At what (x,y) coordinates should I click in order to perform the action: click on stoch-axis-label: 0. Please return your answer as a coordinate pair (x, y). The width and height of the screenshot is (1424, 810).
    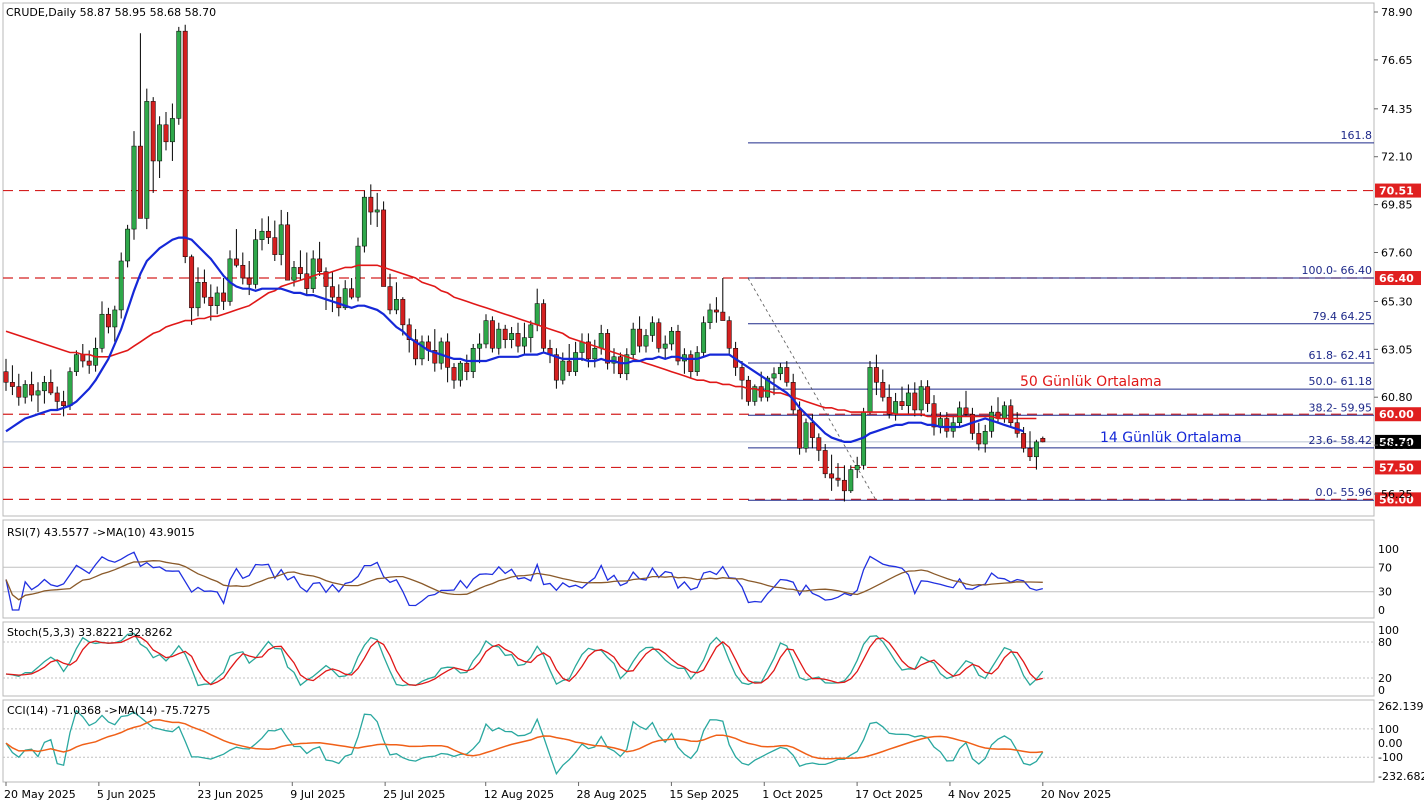
    Looking at the image, I should click on (1381, 690).